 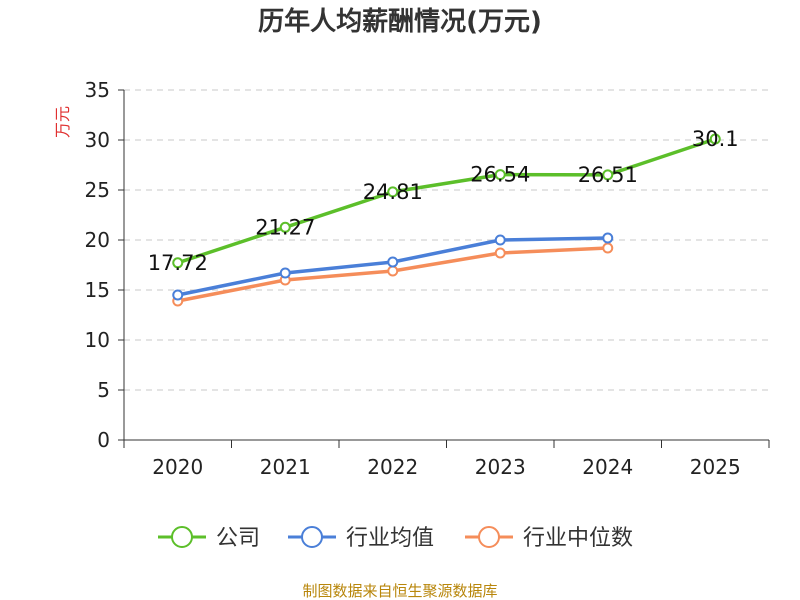 I want to click on data-label: 24.81, so click(x=393, y=192).